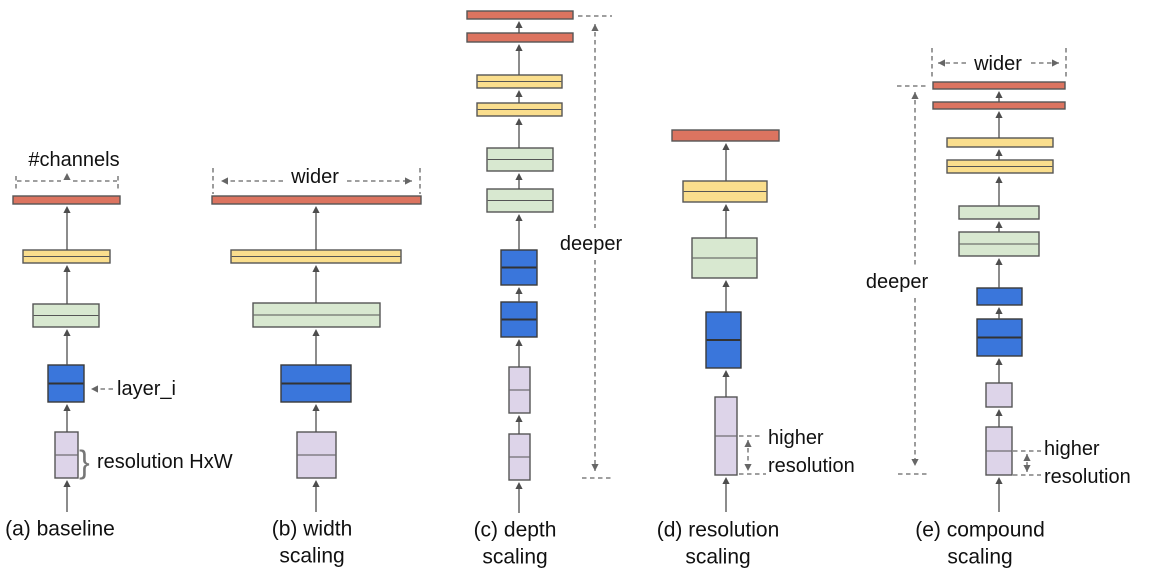 The width and height of the screenshot is (1152, 576). I want to click on resolution-brace: }, so click(84, 462).